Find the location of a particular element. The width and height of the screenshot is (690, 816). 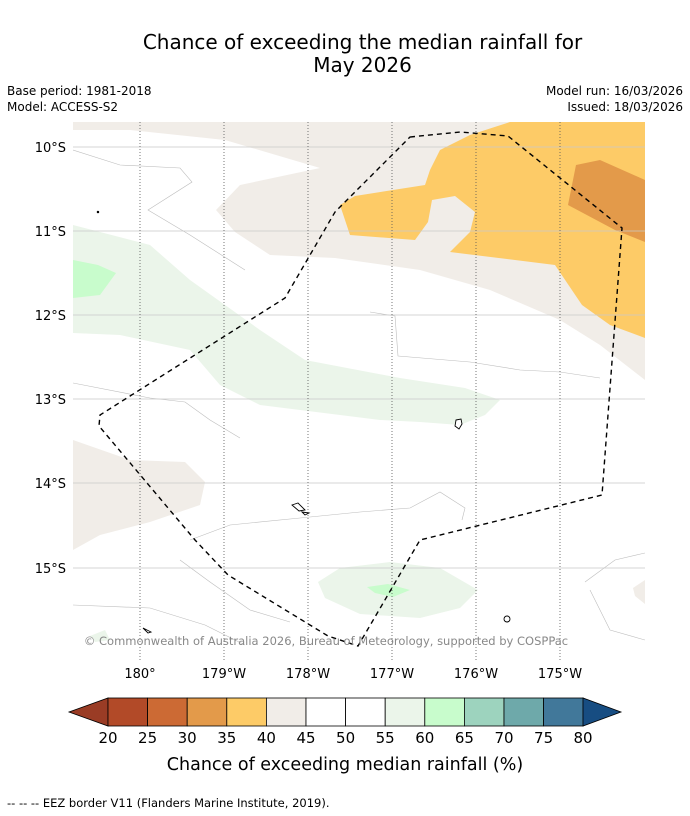

lat-label-12s: 12°S is located at coordinates (50, 316).